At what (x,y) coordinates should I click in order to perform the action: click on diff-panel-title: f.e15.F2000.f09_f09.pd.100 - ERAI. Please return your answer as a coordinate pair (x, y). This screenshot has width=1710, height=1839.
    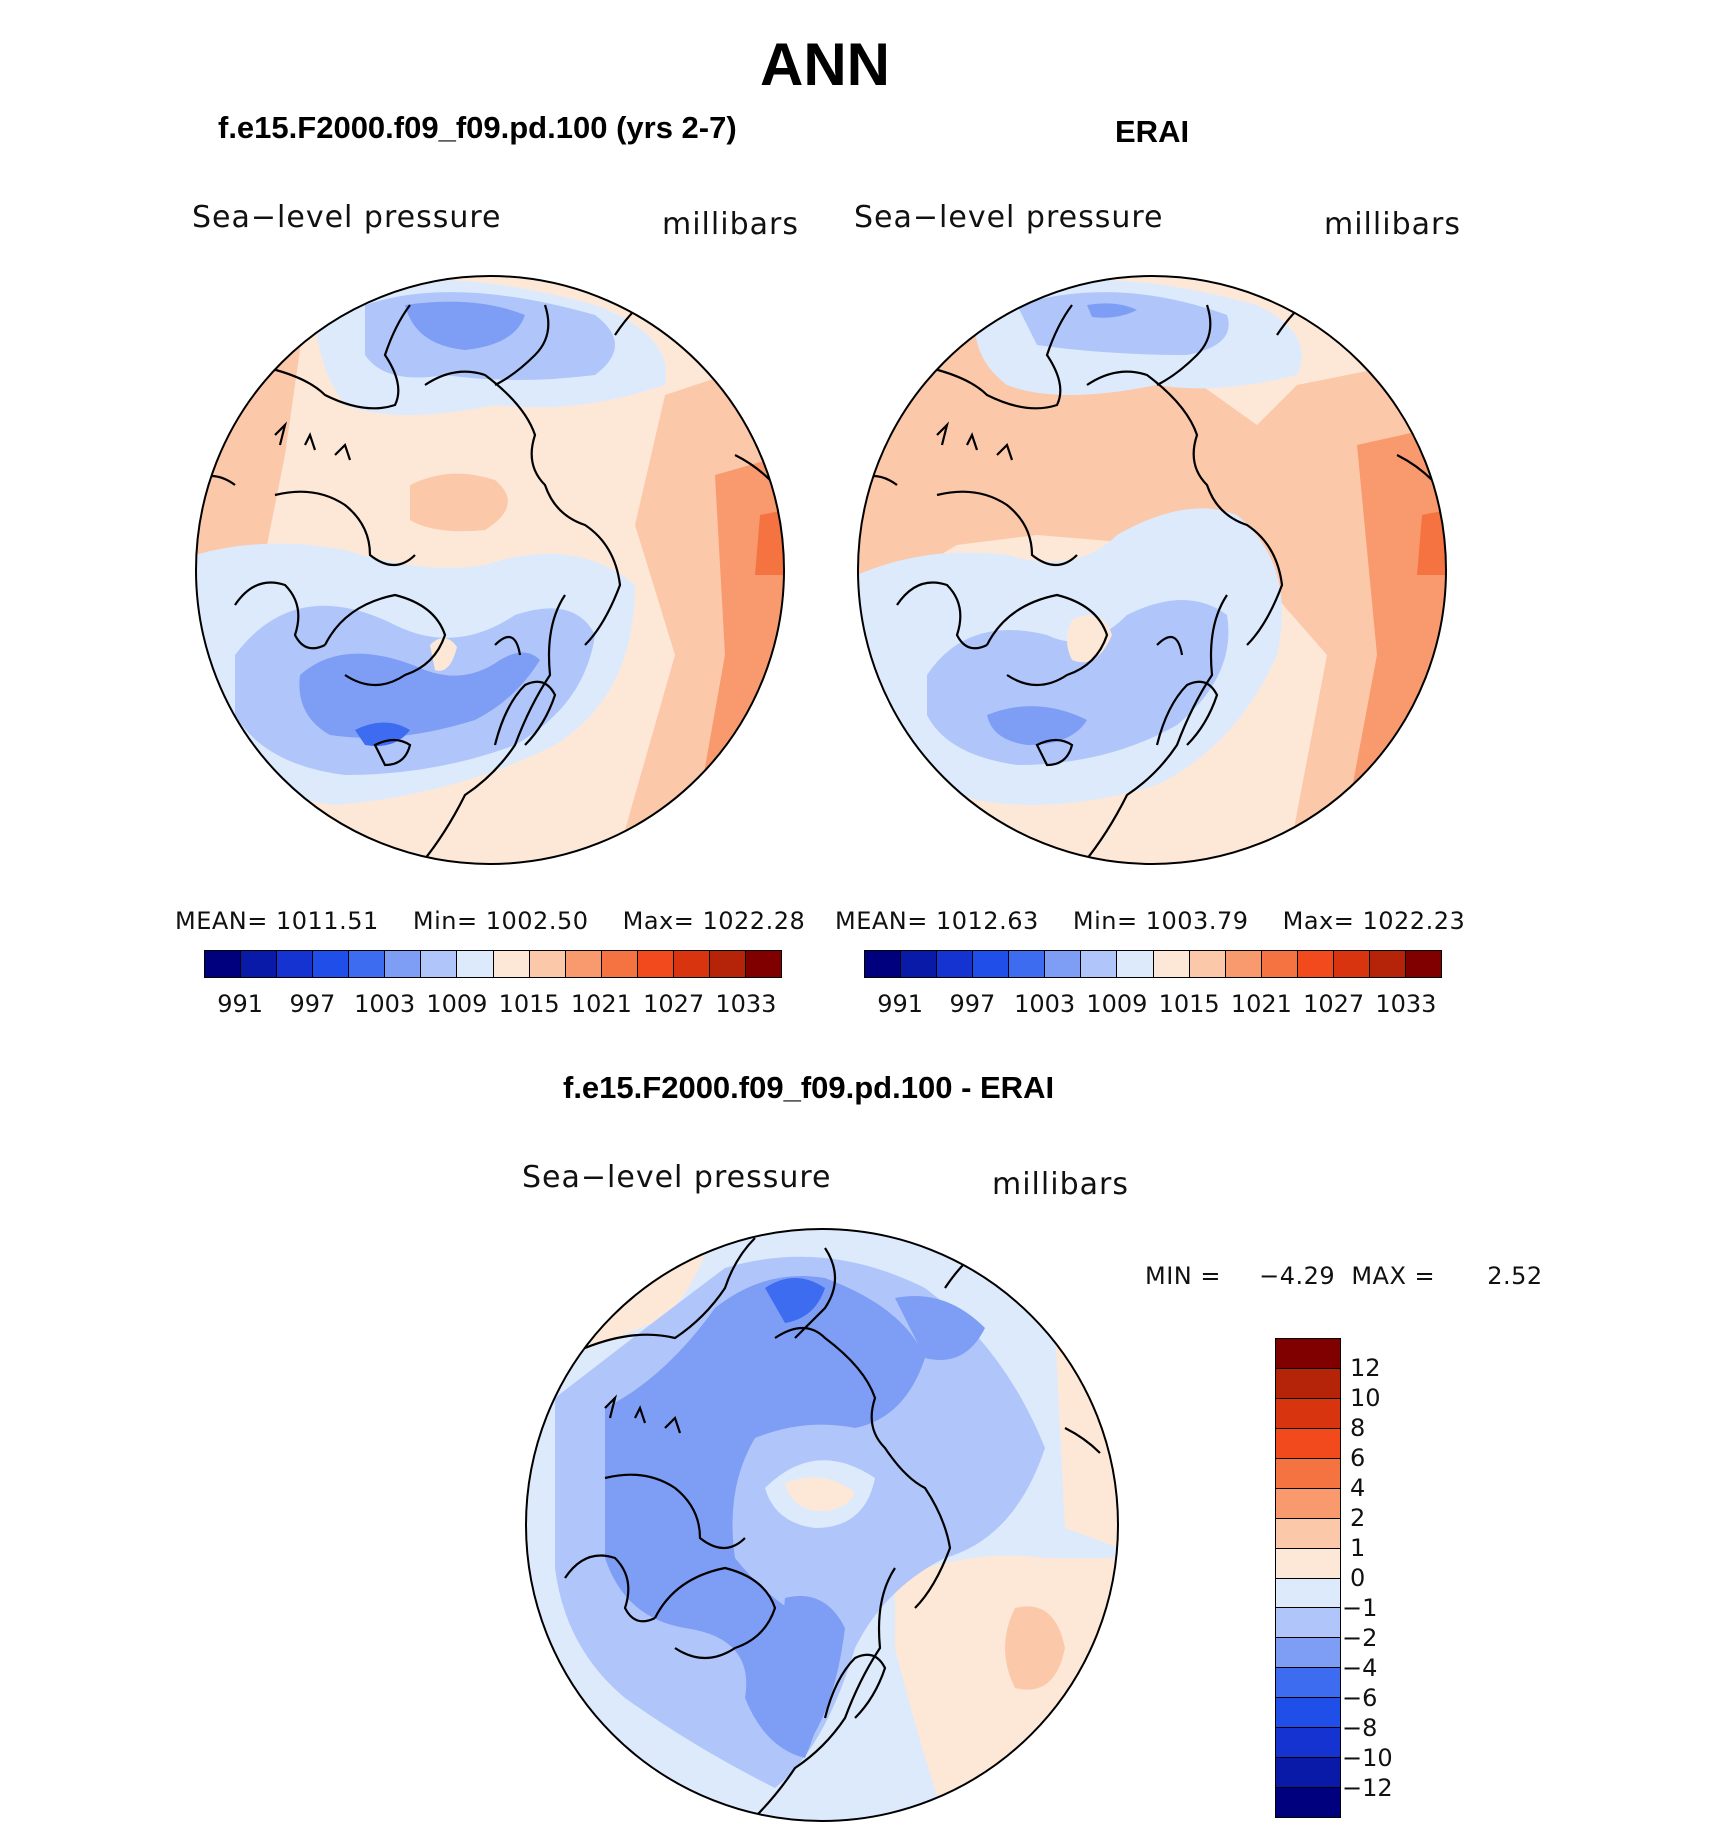
    Looking at the image, I should click on (809, 1087).